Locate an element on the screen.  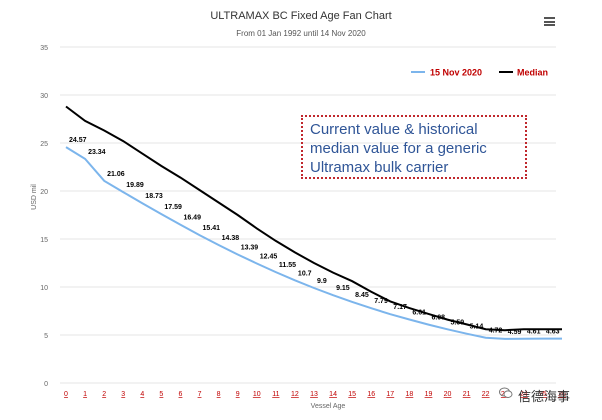
x-tick-label: 14 is located at coordinates (333, 394).